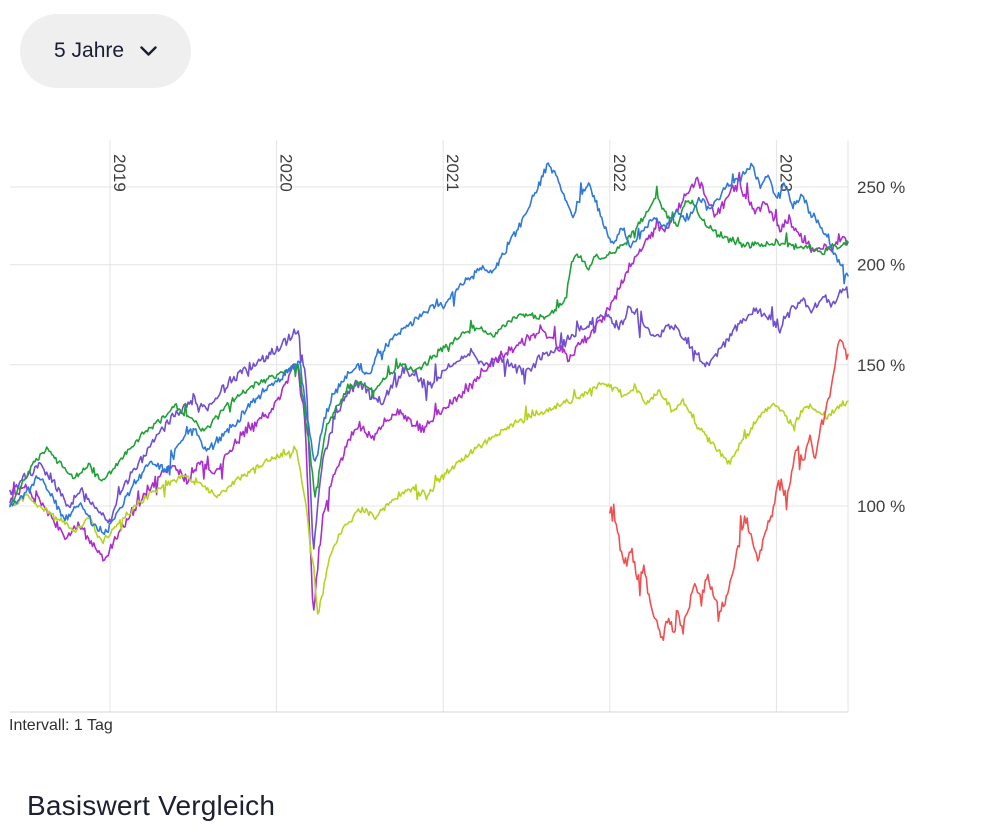 This screenshot has width=999, height=834. I want to click on x-axis-tick-label: 2022, so click(619, 173).